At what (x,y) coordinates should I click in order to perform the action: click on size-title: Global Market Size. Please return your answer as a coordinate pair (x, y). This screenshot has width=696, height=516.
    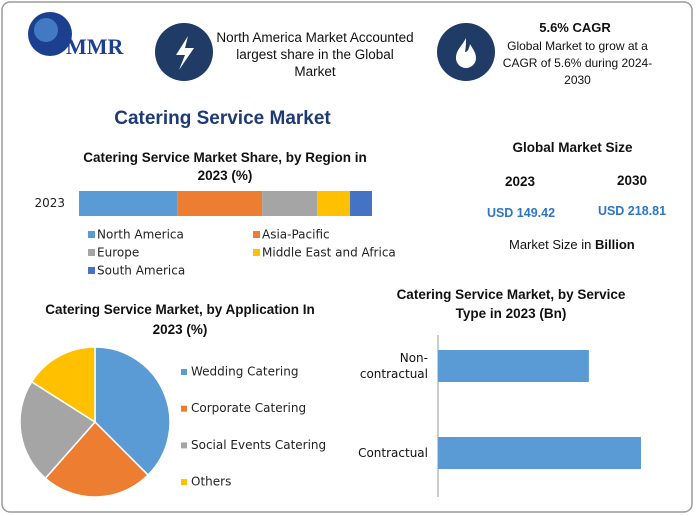
    Looking at the image, I should click on (572, 147).